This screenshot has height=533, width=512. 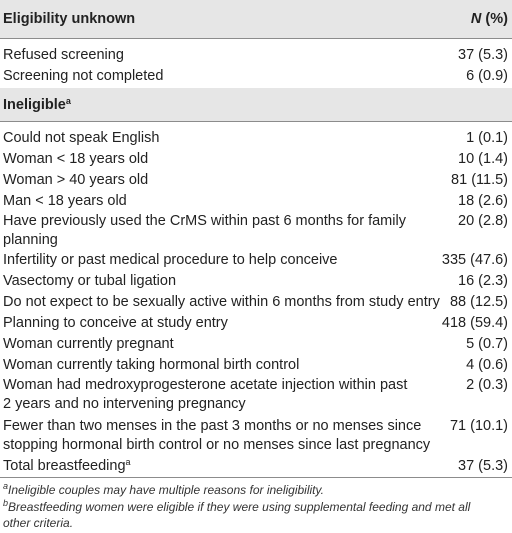 I want to click on header-band, so click(x=256, y=19).